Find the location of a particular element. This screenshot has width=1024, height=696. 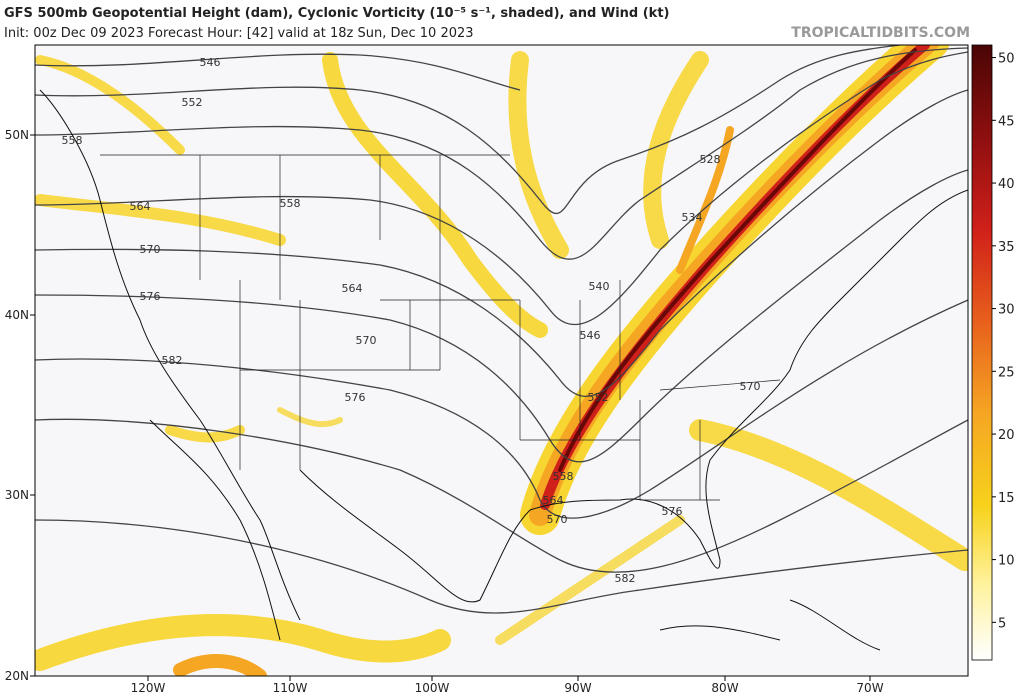

lon-label: 110W is located at coordinates (290, 688).